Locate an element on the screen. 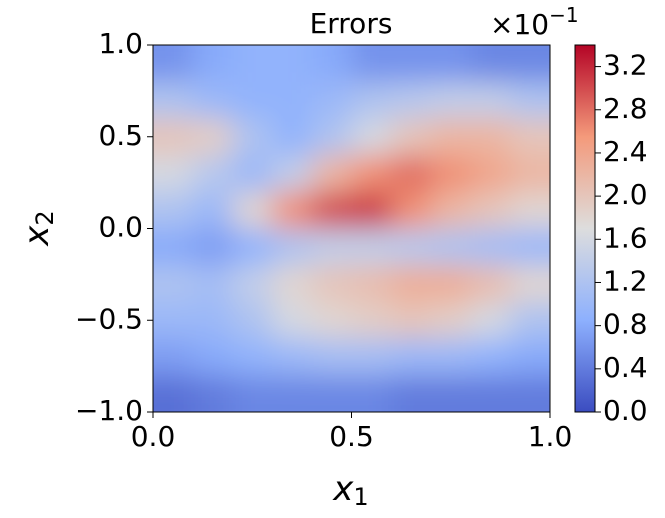 The width and height of the screenshot is (665, 518). colorbar is located at coordinates (585, 228).